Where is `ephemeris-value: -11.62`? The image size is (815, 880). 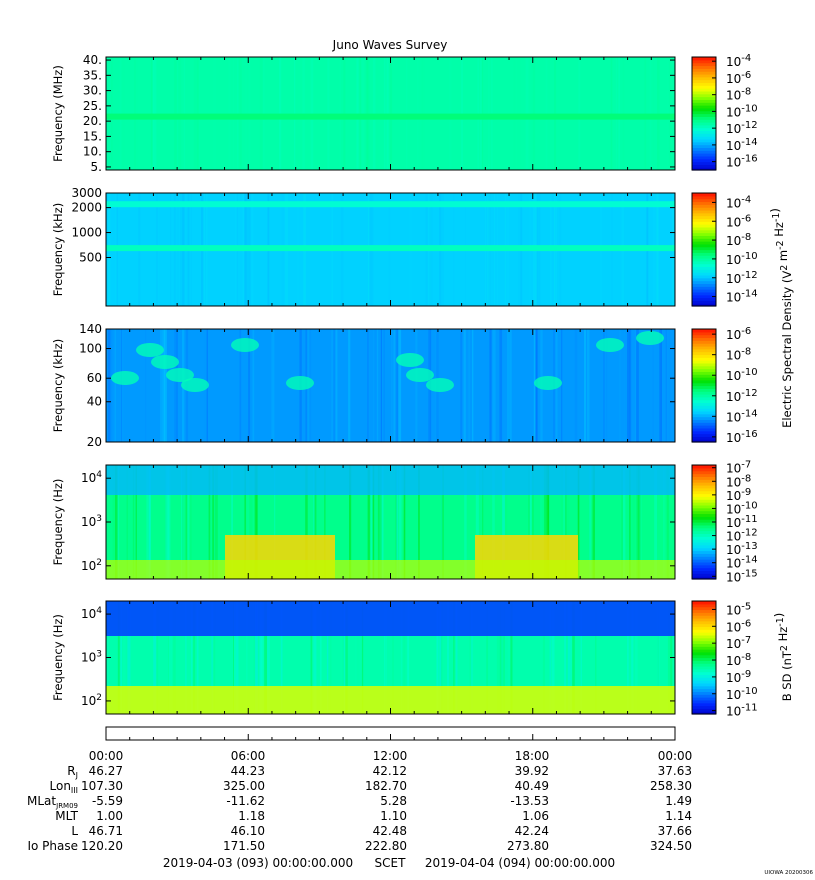
ephemeris-value: -11.62 is located at coordinates (245, 801).